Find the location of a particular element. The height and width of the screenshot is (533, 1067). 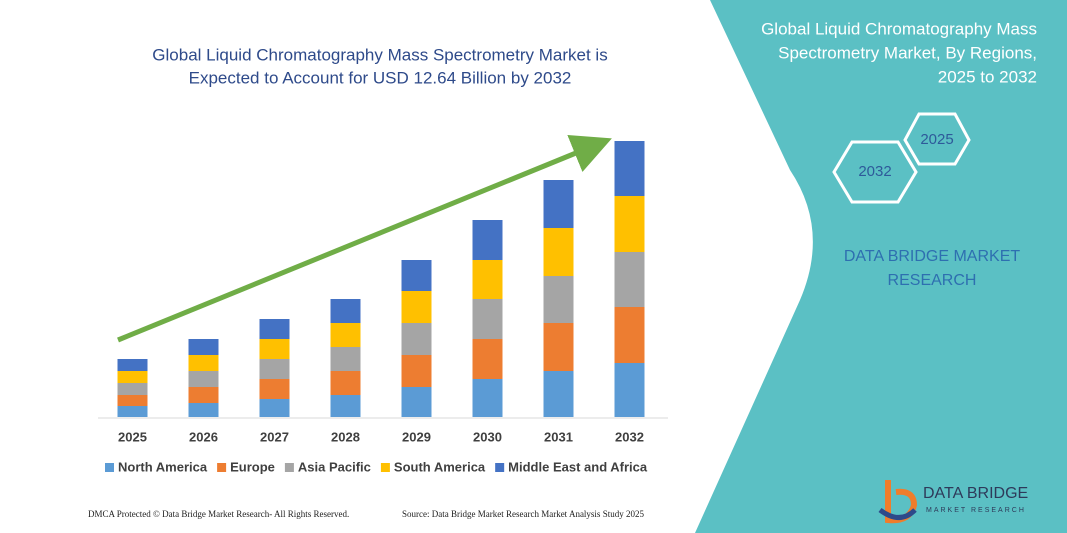

x-tick-label: 2025 is located at coordinates (132, 436).